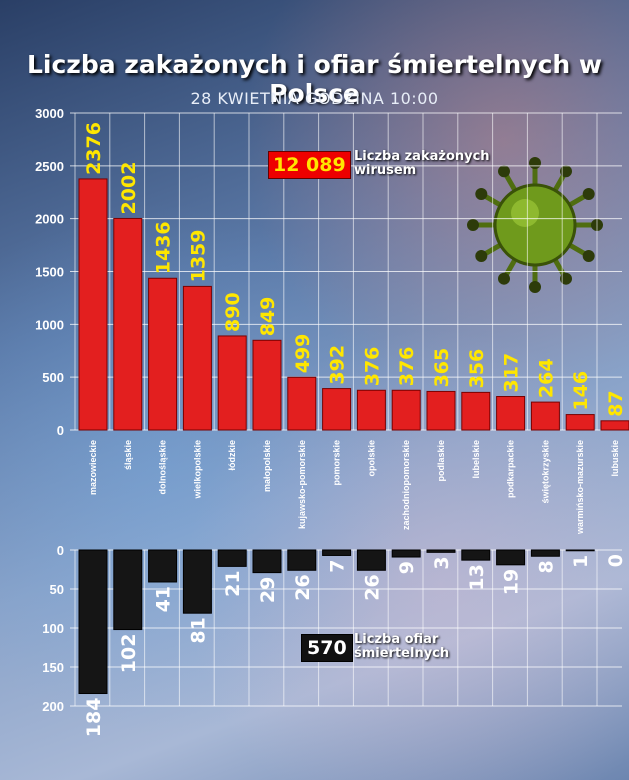 The image size is (629, 780). What do you see at coordinates (94, 148) in the screenshot?
I see `infected-value-label: 2376` at bounding box center [94, 148].